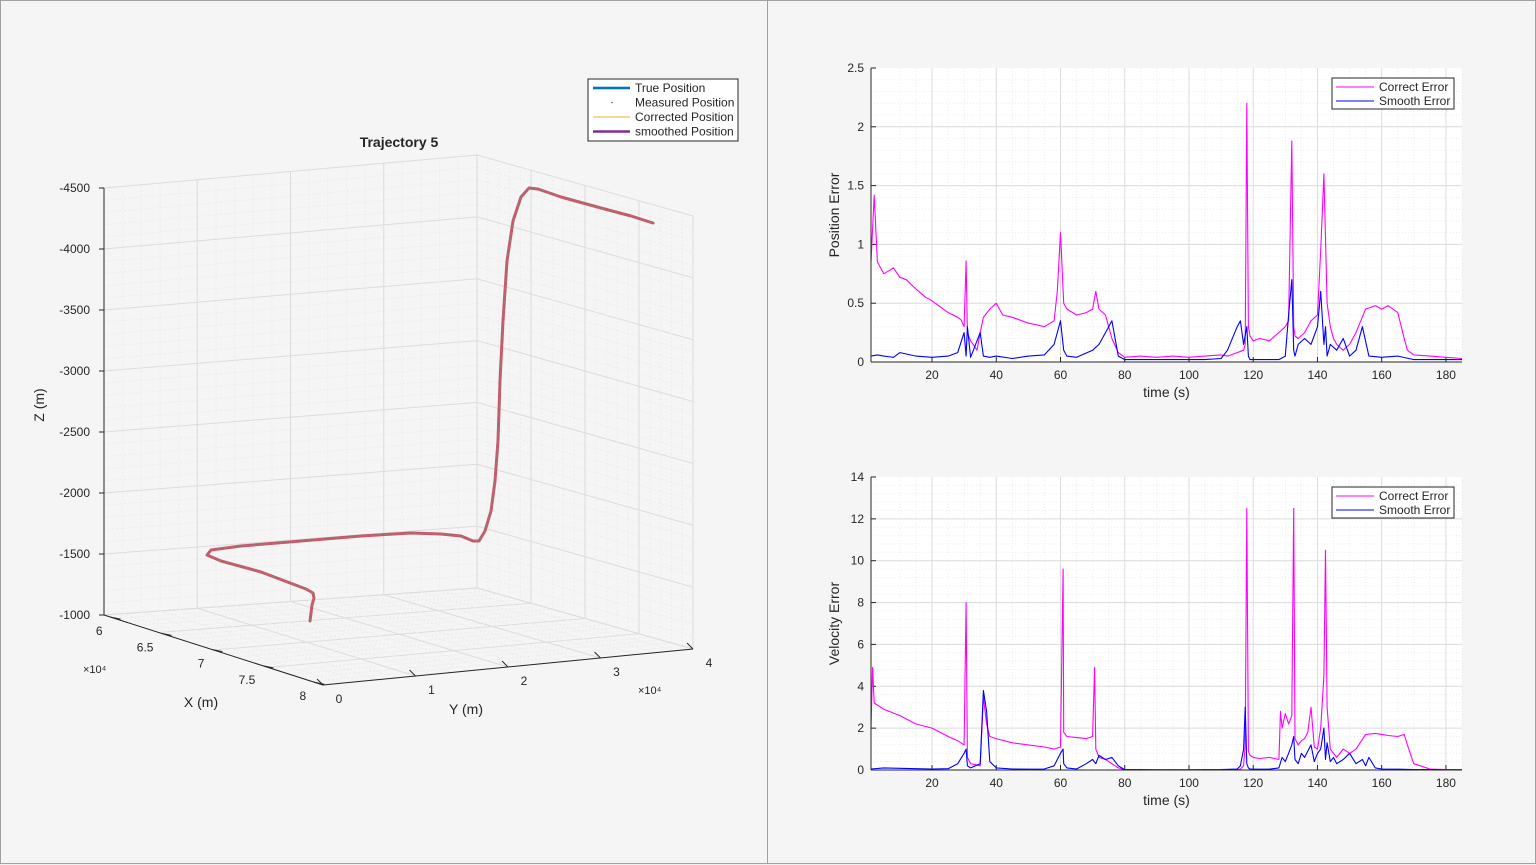 The image size is (1536, 865). What do you see at coordinates (860, 644) in the screenshot?
I see `y-tick-label: 6` at bounding box center [860, 644].